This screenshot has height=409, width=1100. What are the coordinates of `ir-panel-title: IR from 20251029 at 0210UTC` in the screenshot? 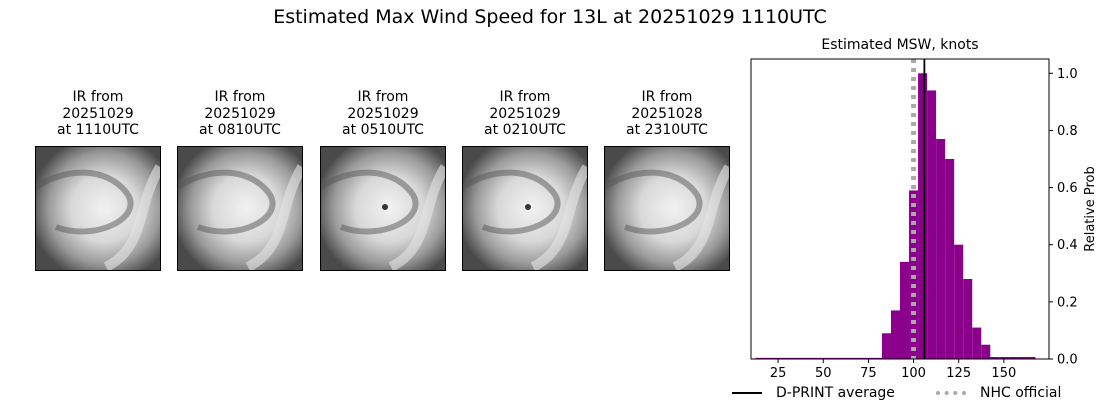 It's located at (525, 114).